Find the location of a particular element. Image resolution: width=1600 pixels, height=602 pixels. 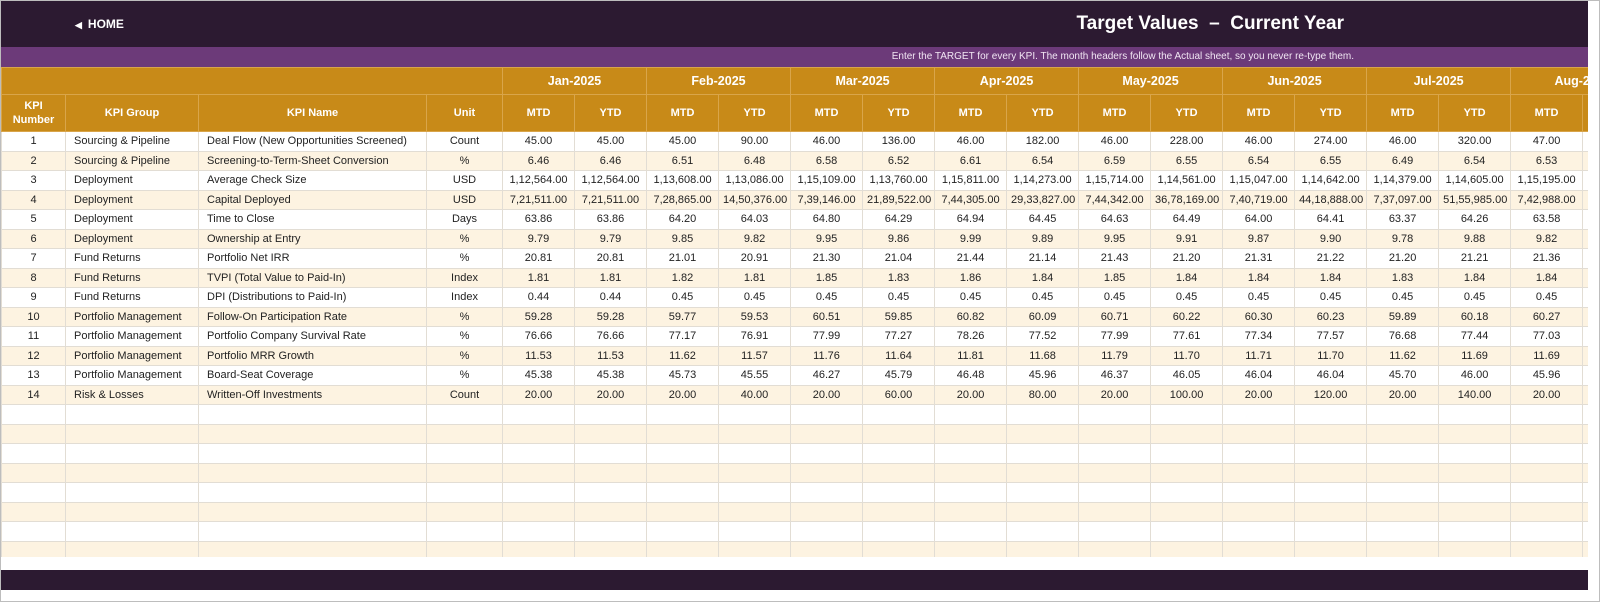

cell-number: 4 is located at coordinates (33, 199).